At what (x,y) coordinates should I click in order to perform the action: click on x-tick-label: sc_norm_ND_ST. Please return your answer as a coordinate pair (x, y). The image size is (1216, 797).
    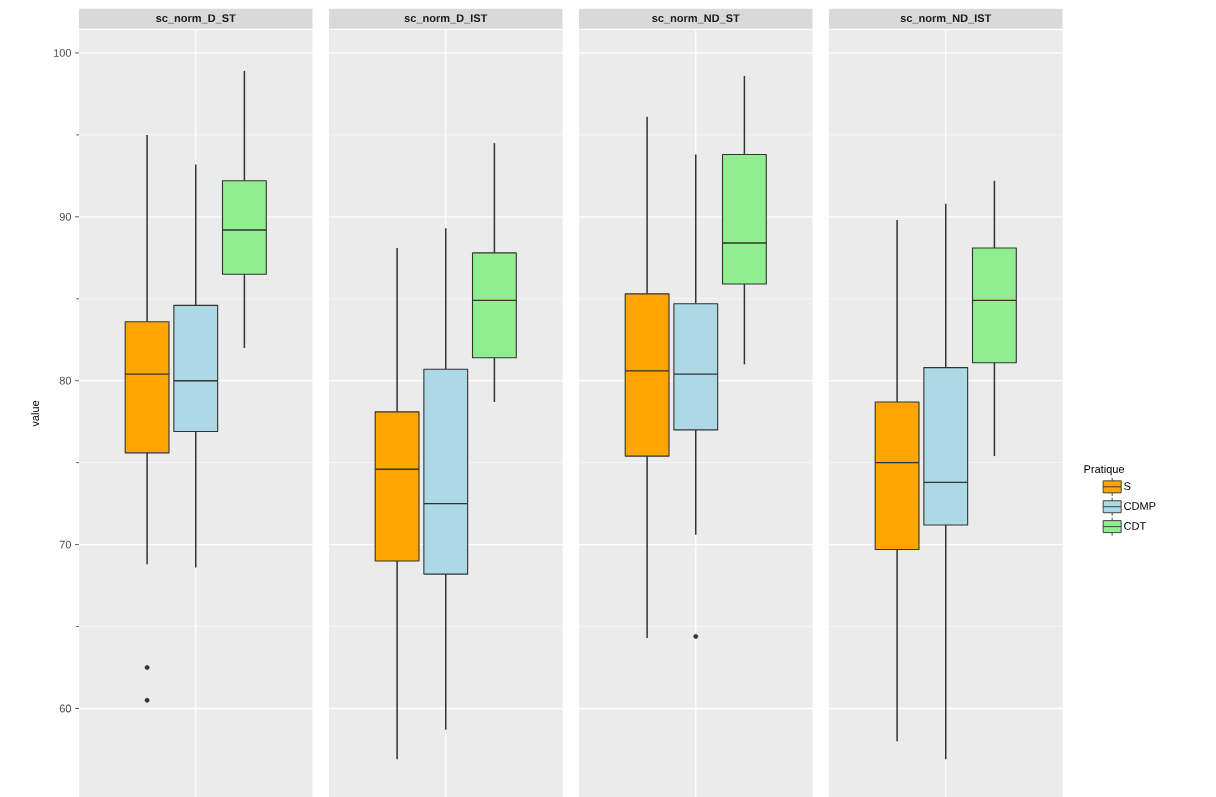
    Looking at the image, I should click on (696, 19).